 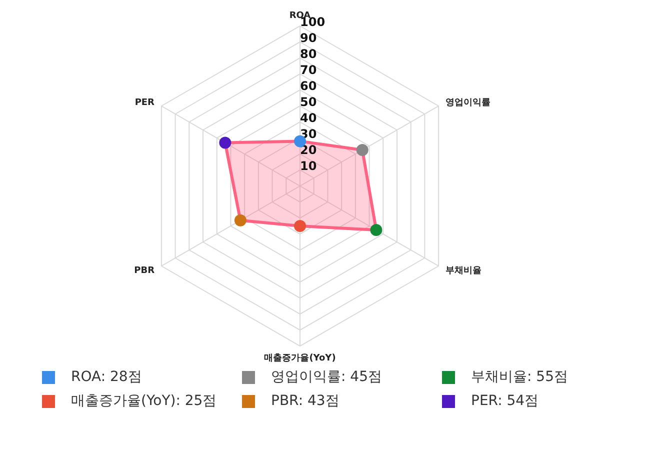 What do you see at coordinates (308, 118) in the screenshot?
I see `y-tick-label: 40` at bounding box center [308, 118].